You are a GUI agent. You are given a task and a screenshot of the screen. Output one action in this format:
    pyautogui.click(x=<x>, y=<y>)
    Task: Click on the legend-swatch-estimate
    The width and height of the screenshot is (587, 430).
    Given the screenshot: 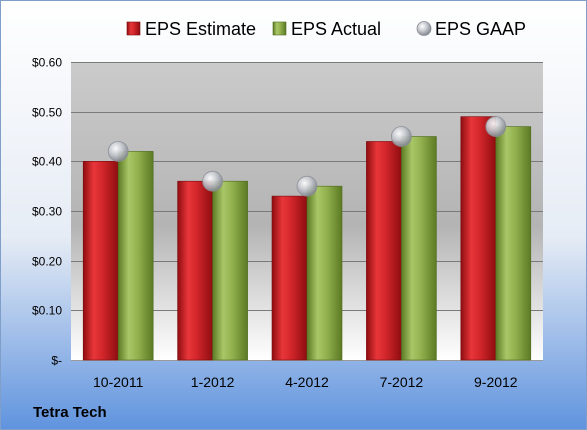 What is the action you would take?
    pyautogui.click(x=133, y=28)
    